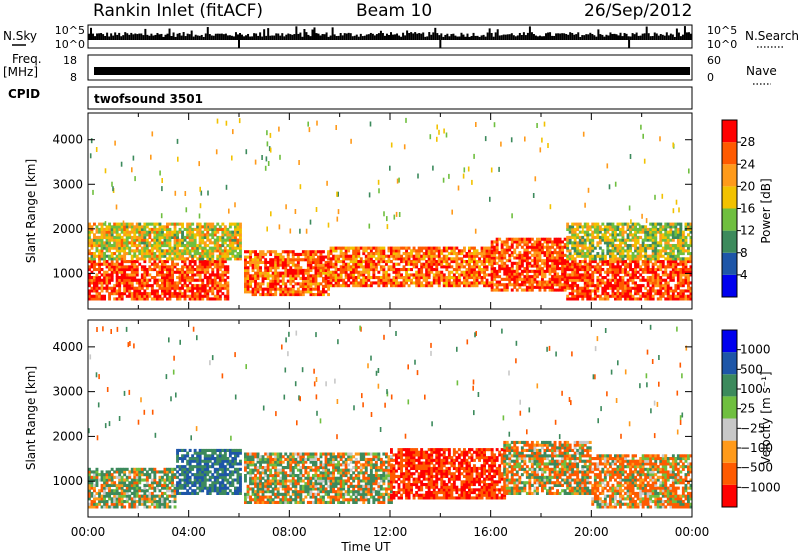 Image resolution: width=800 pixels, height=554 pixels. What do you see at coordinates (27, 59) in the screenshot?
I see `freq-label: Freq.` at bounding box center [27, 59].